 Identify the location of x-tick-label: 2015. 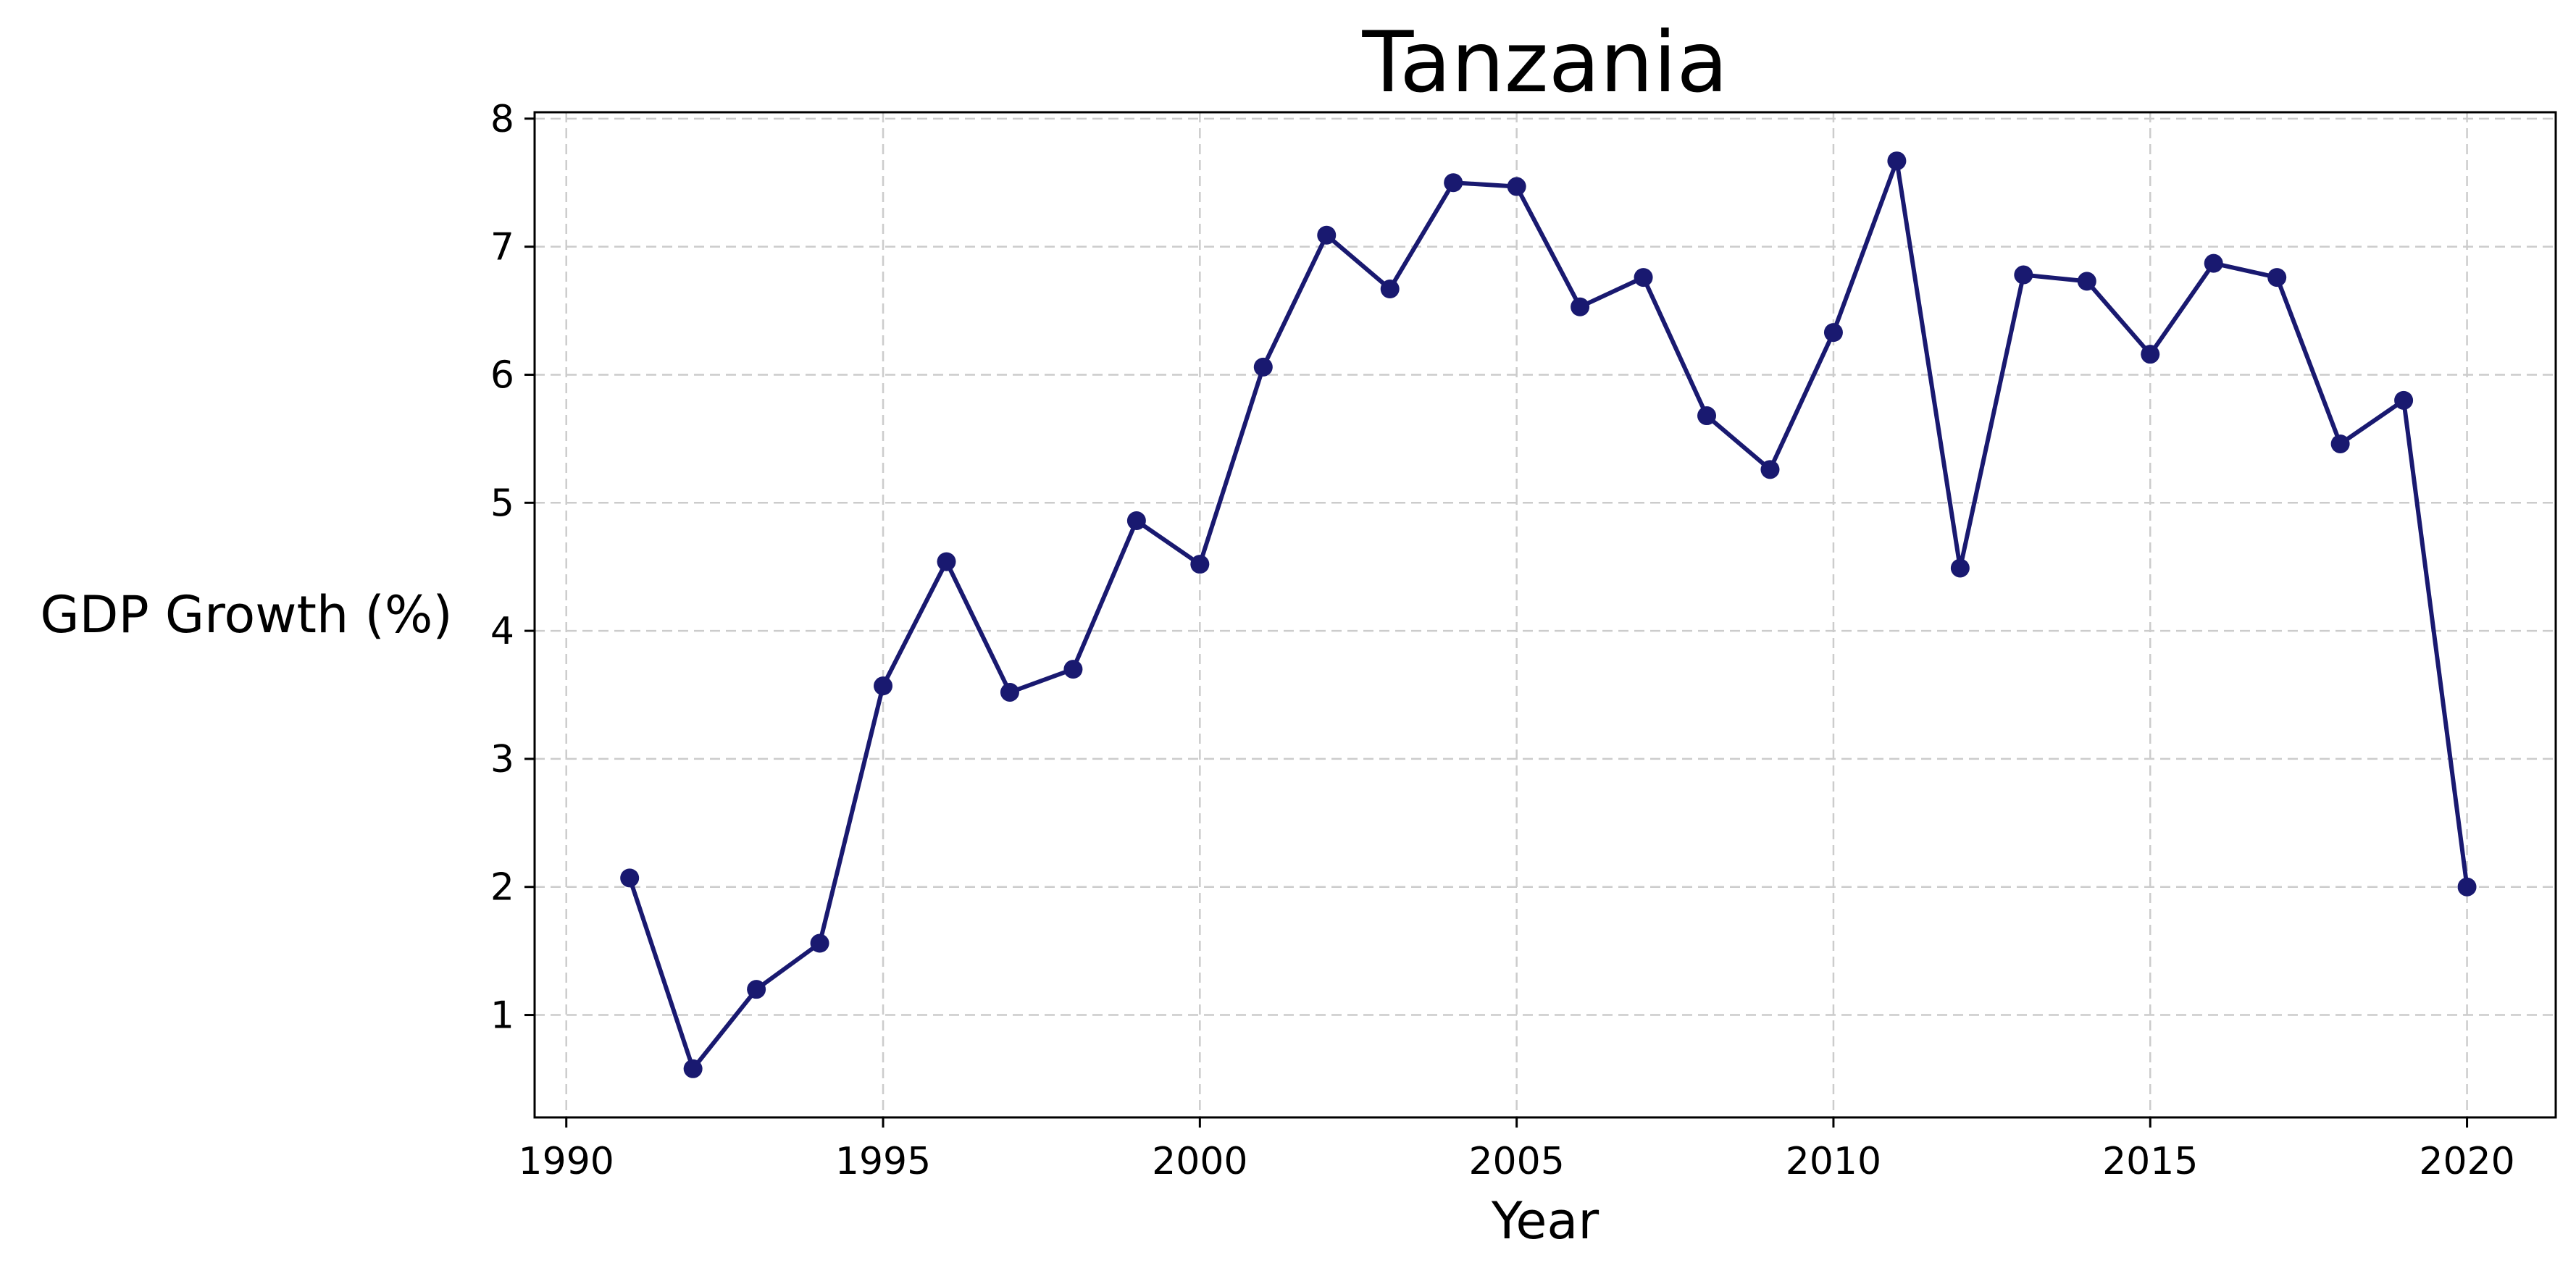
(2150, 1161).